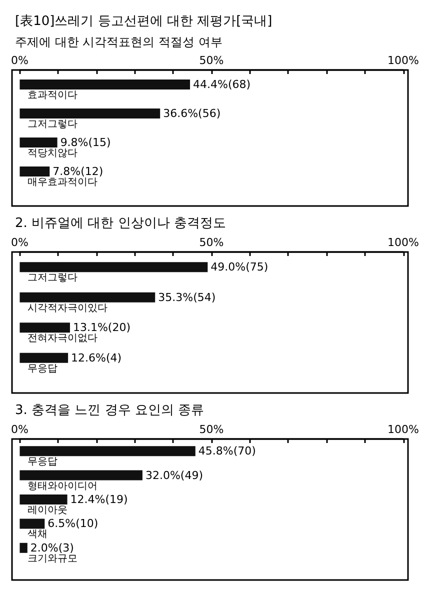  I want to click on y-tick-label: 크기와규모, so click(53, 558).